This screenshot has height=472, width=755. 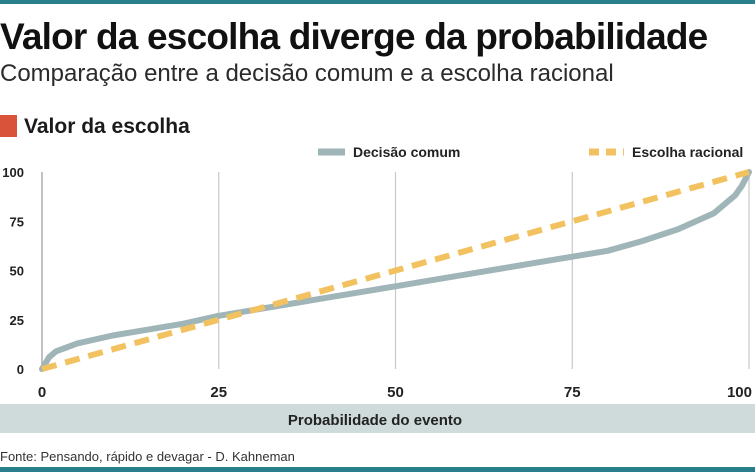 What do you see at coordinates (395, 392) in the screenshot?
I see `x-tick-label: 50` at bounding box center [395, 392].